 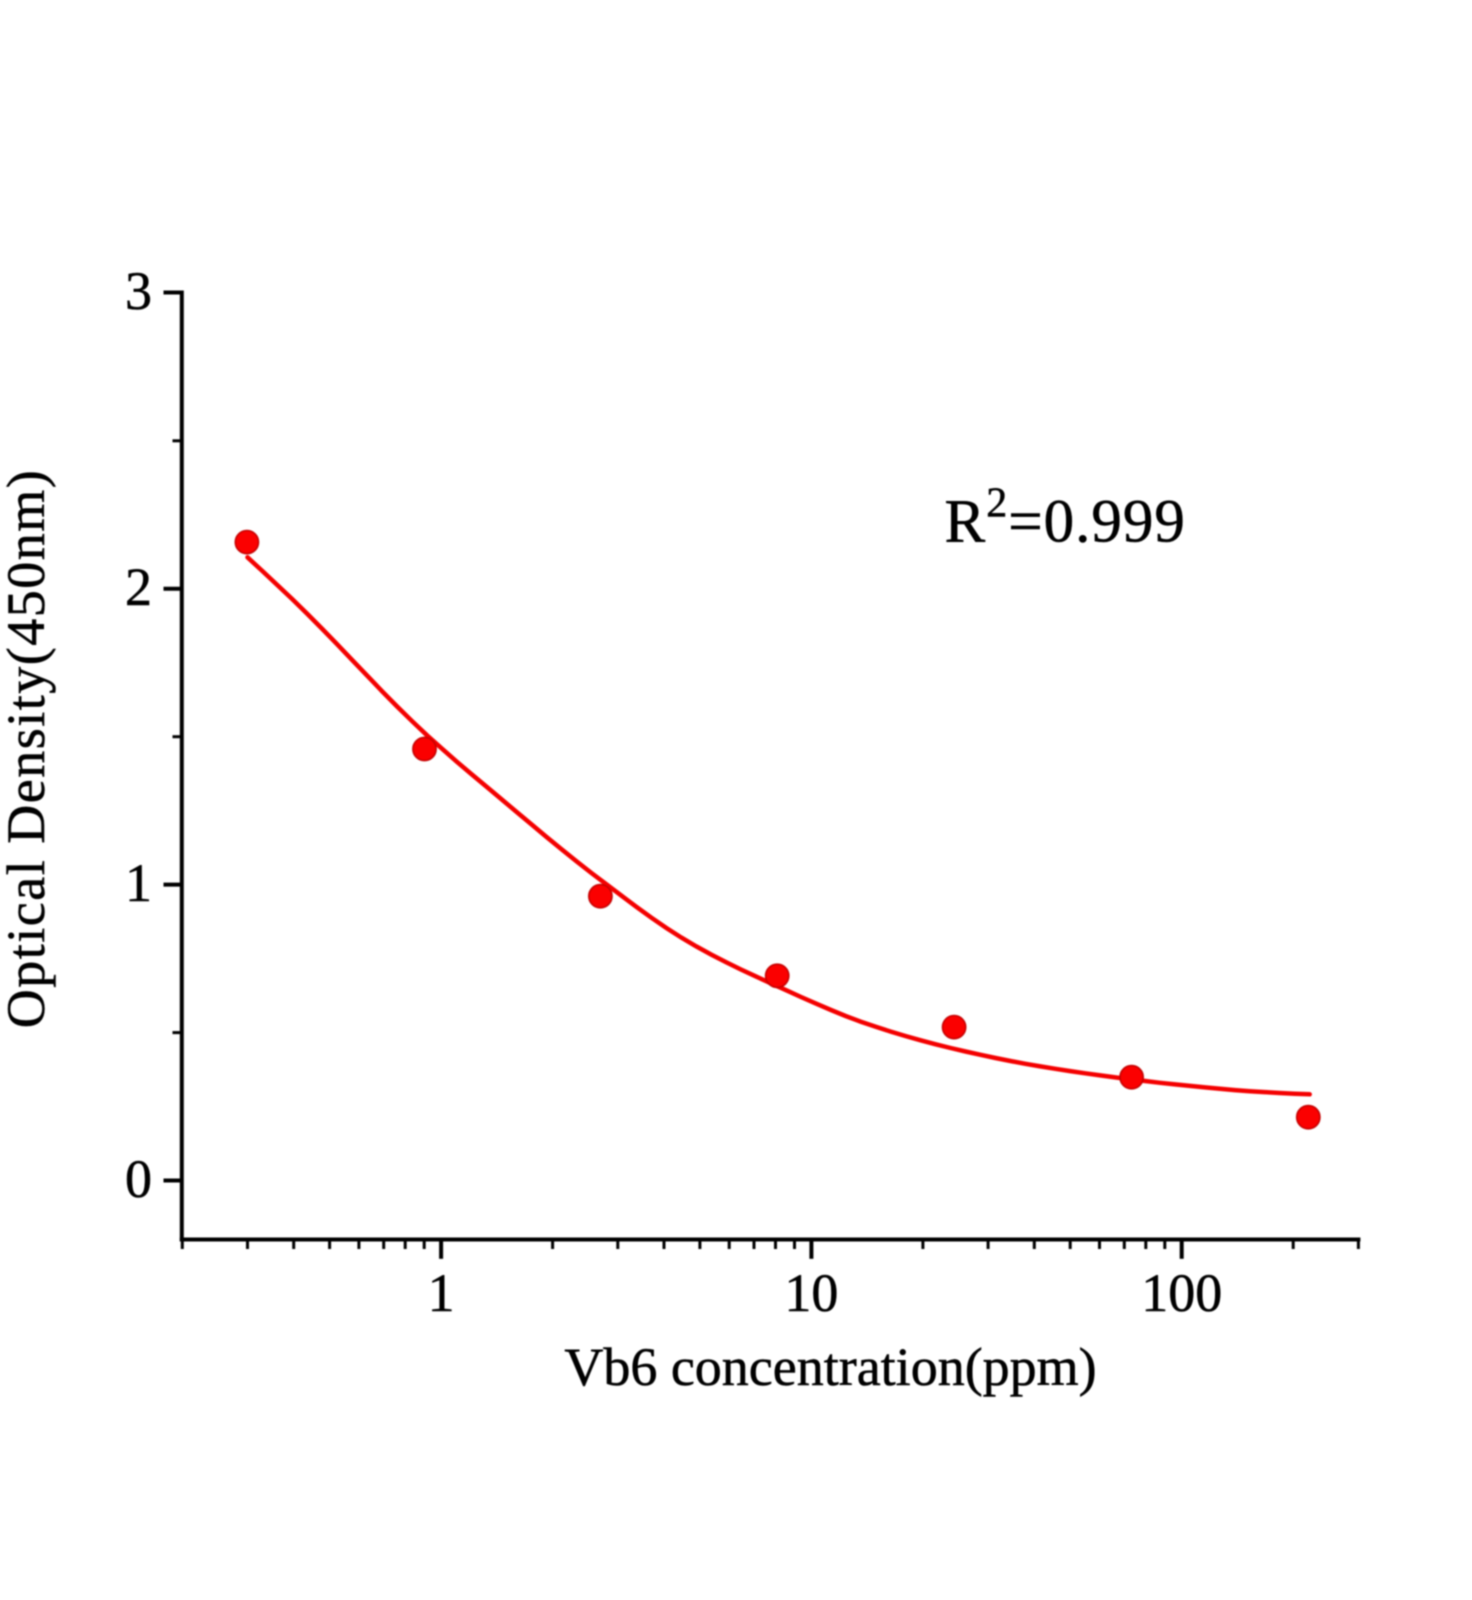 What do you see at coordinates (811, 1293) in the screenshot?
I see `svg-text: 10` at bounding box center [811, 1293].